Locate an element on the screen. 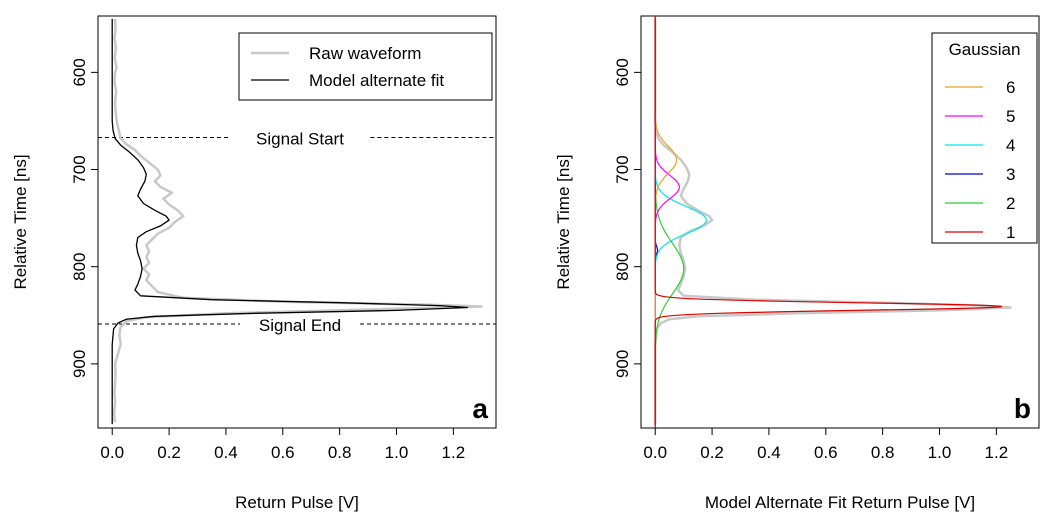  reference-line-label: Signal Start is located at coordinates (300, 138).